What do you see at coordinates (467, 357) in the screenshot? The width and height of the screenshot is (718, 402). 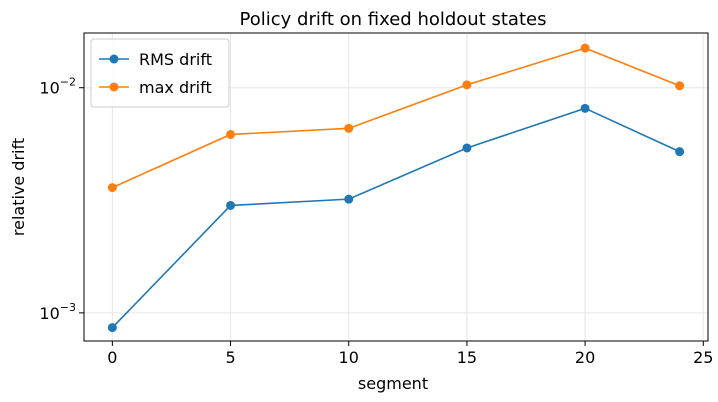 I see `x-tick-label: 15` at bounding box center [467, 357].